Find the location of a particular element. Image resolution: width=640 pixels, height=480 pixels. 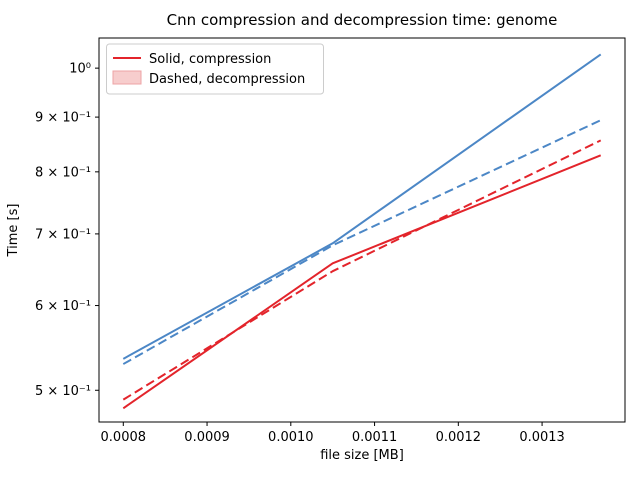

legend-dashed-patch-swatch is located at coordinates (127, 77).